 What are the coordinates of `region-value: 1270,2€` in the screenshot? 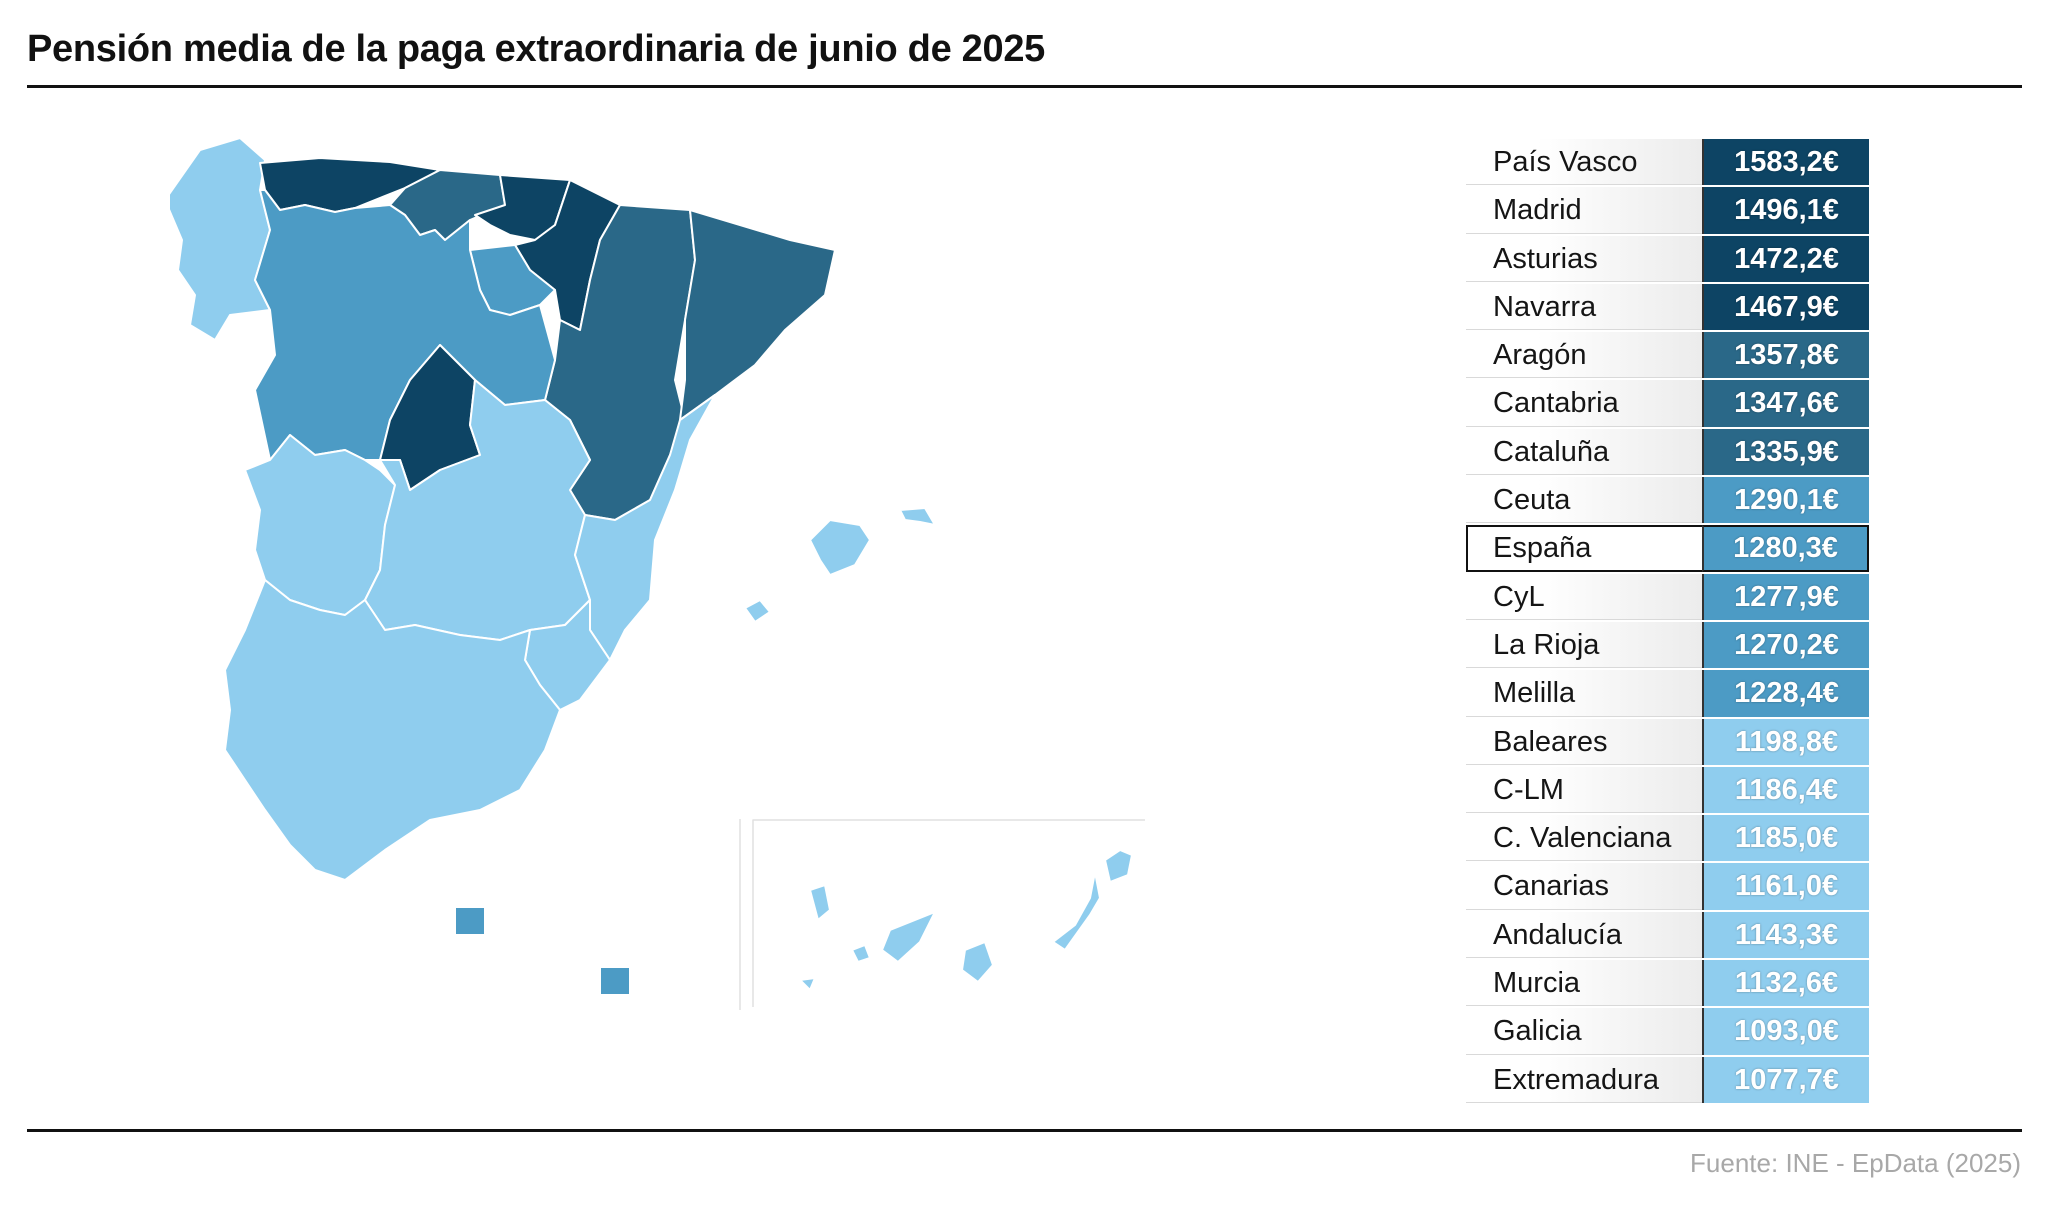 It's located at (1785, 645).